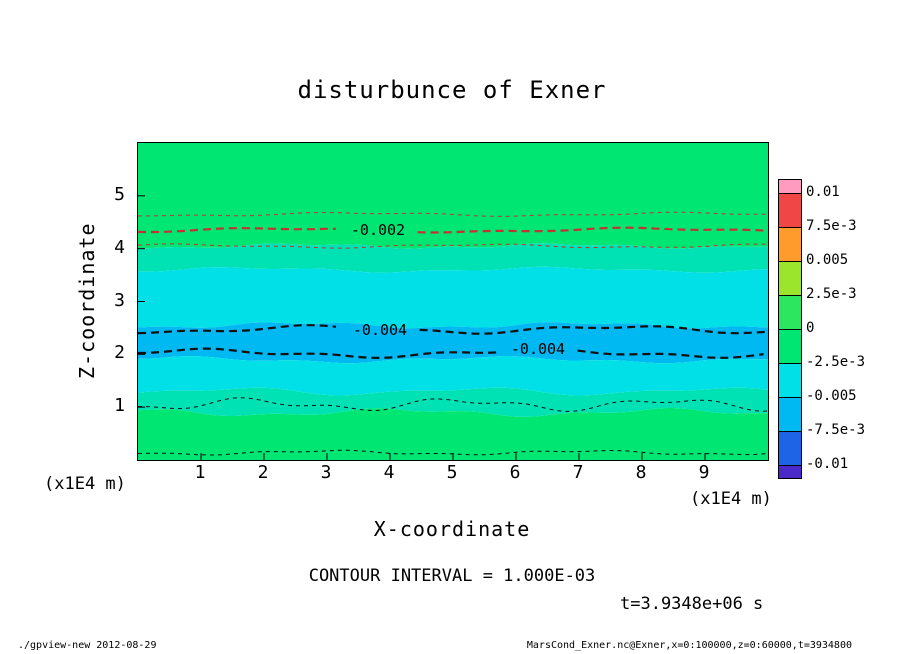  What do you see at coordinates (578, 472) in the screenshot?
I see `x-tick-label: 7` at bounding box center [578, 472].